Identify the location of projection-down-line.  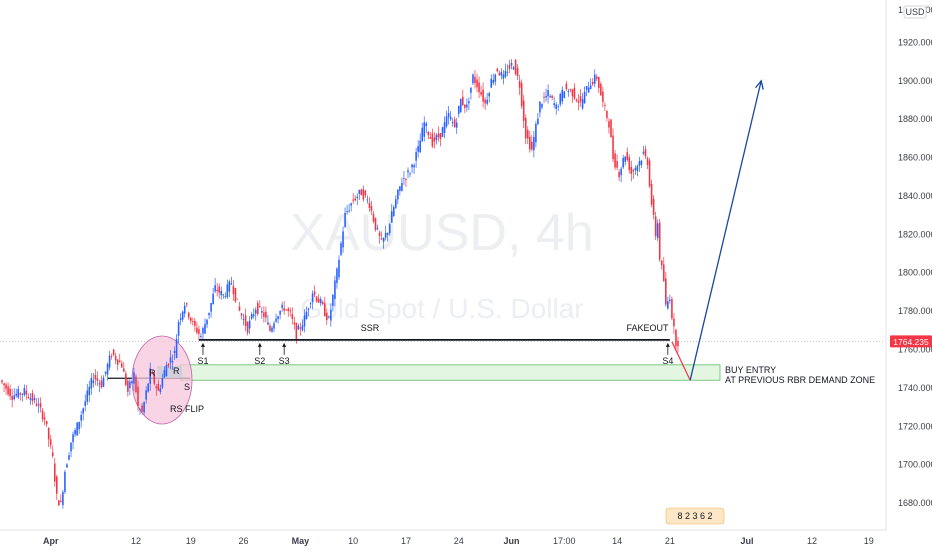
(681, 361).